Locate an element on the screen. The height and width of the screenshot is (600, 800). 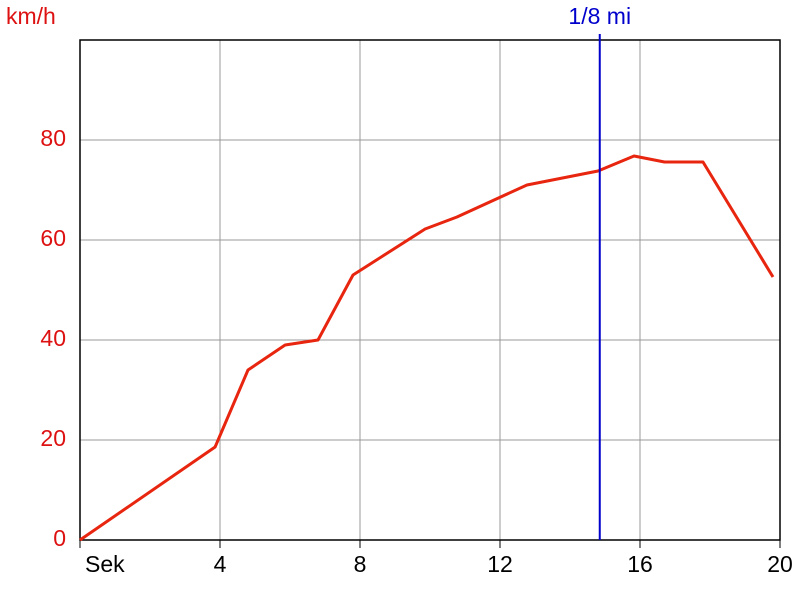
marker-label: 1/8 mi is located at coordinates (599, 16).